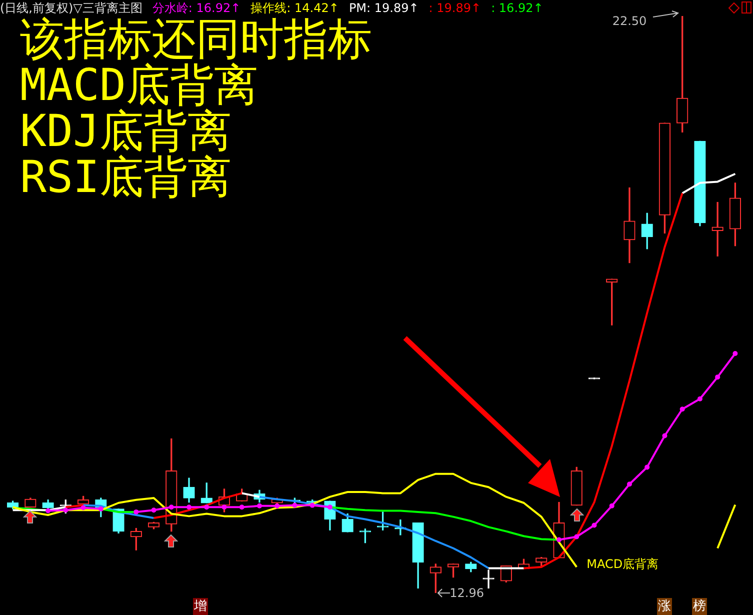 The image size is (753, 615). I want to click on text: 分水岭: 16.92↑, so click(196, 8).